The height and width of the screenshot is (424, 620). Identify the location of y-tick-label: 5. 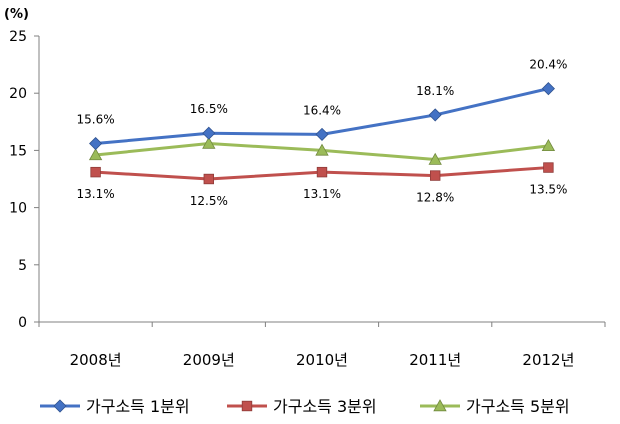
(22, 266).